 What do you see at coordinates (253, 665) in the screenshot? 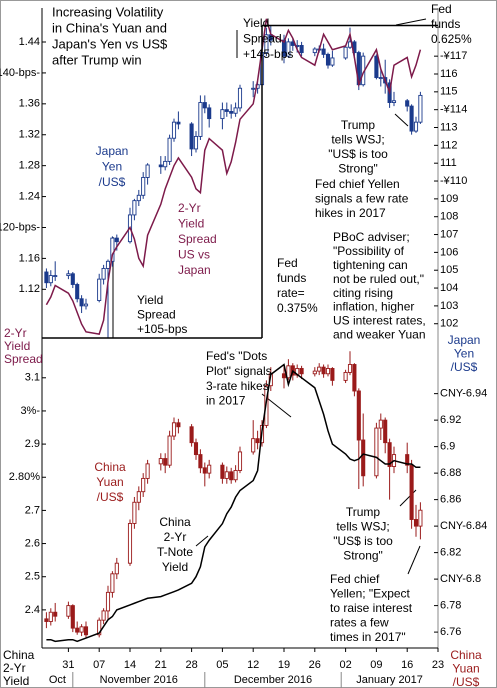
I see `x-tick-label: 12` at bounding box center [253, 665].